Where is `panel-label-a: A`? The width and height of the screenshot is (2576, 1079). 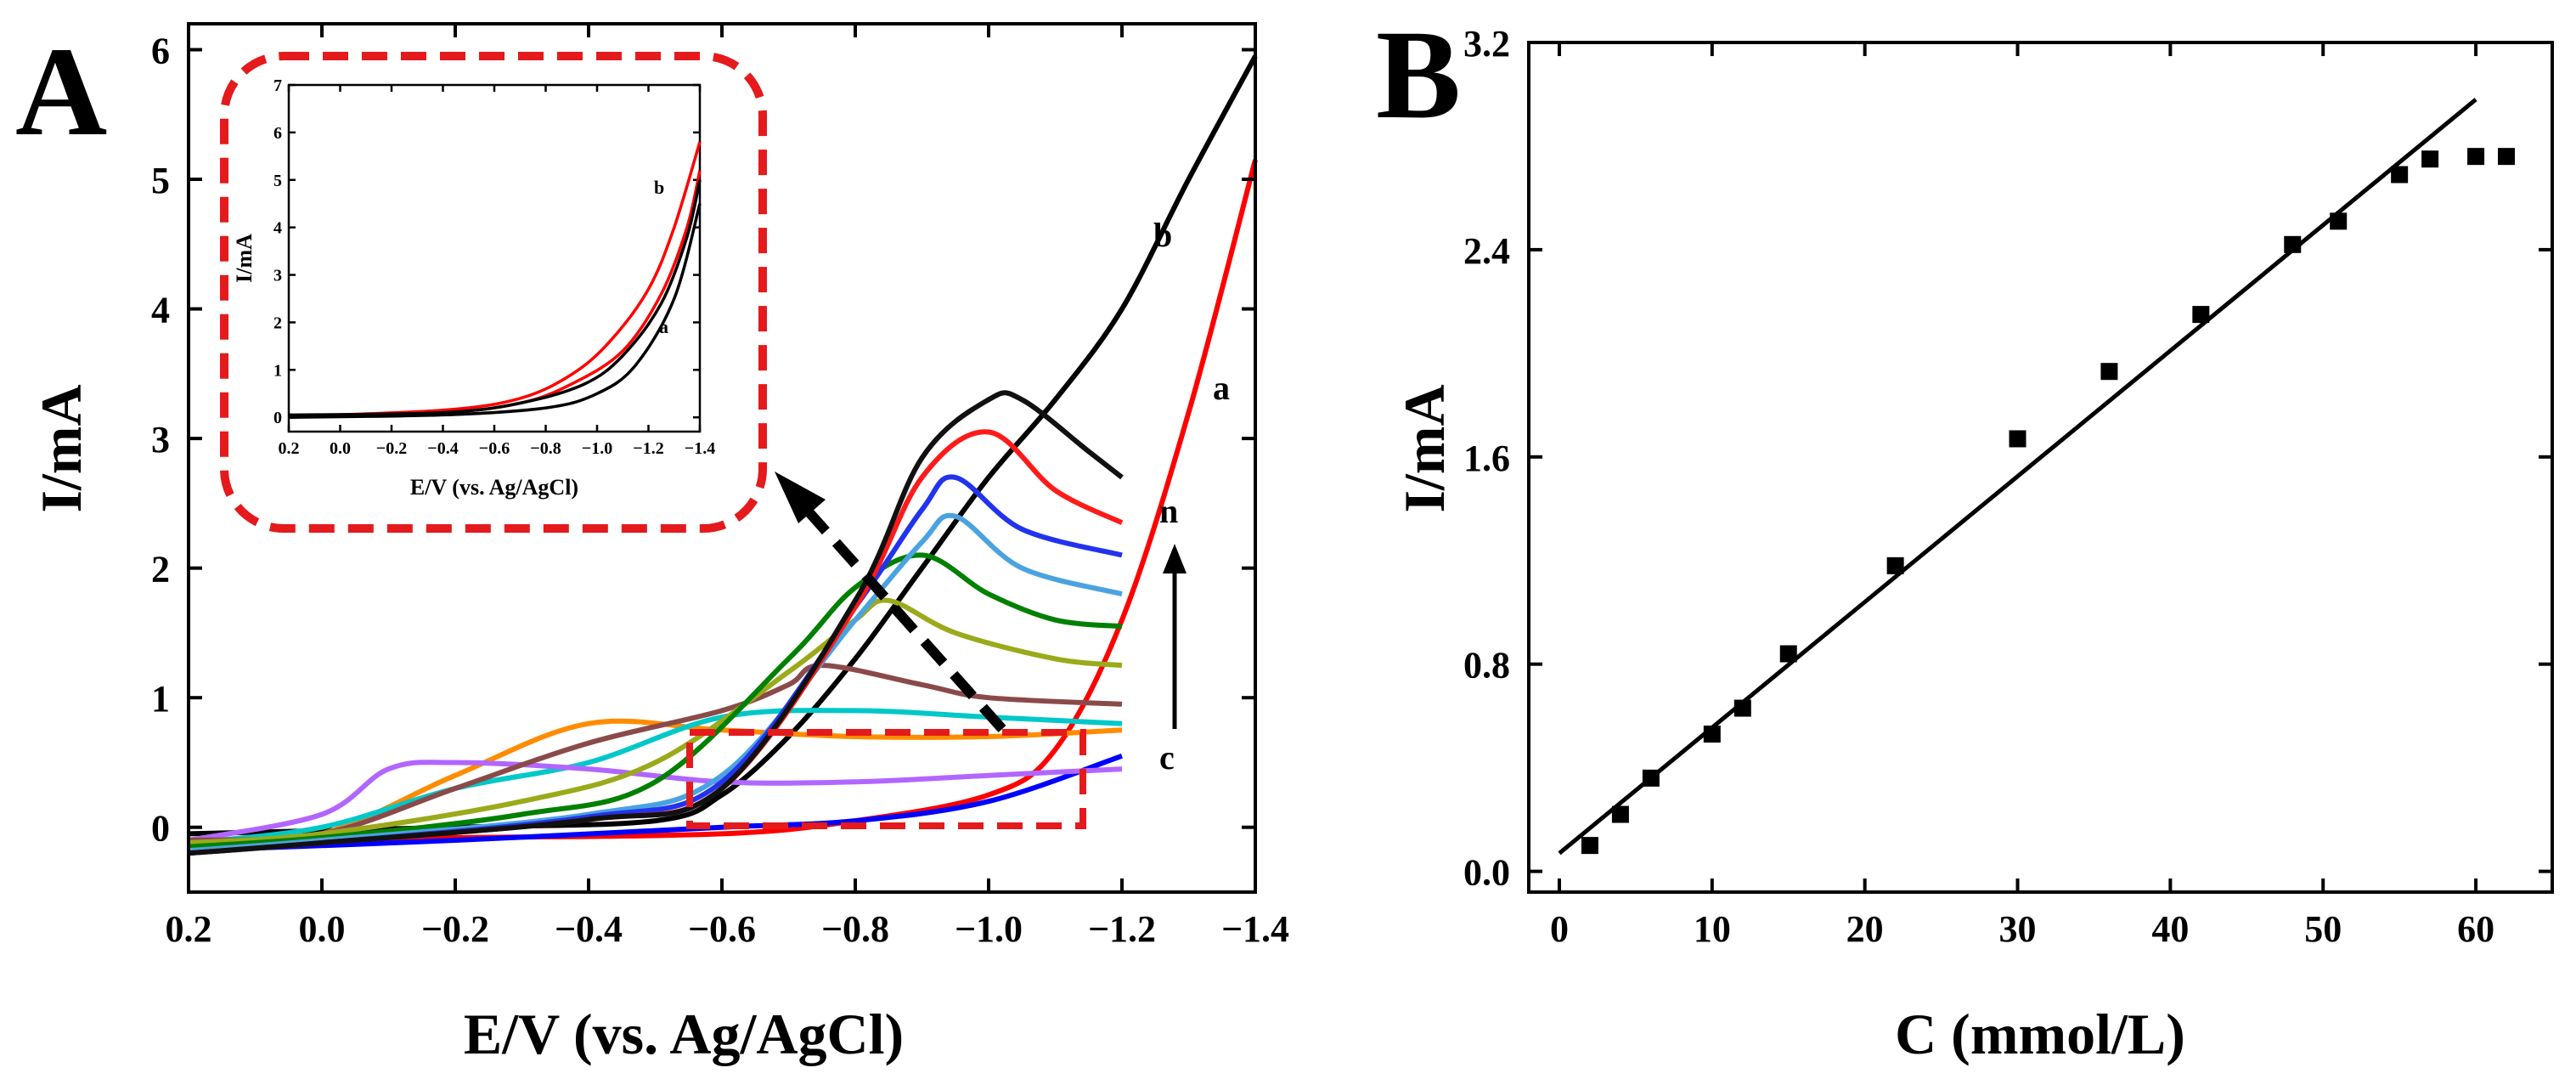
panel-label-a: A is located at coordinates (61, 91).